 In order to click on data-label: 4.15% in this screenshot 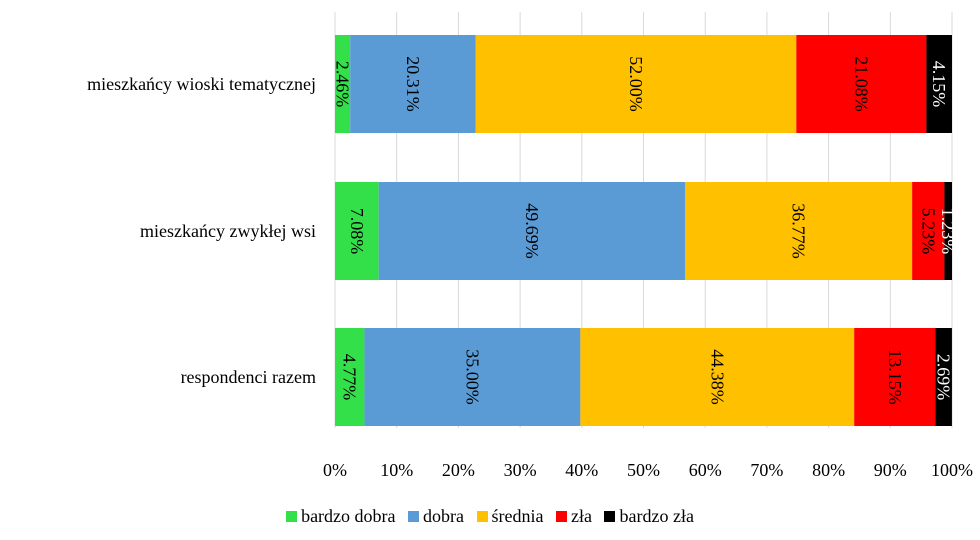, I will do `click(939, 84)`.